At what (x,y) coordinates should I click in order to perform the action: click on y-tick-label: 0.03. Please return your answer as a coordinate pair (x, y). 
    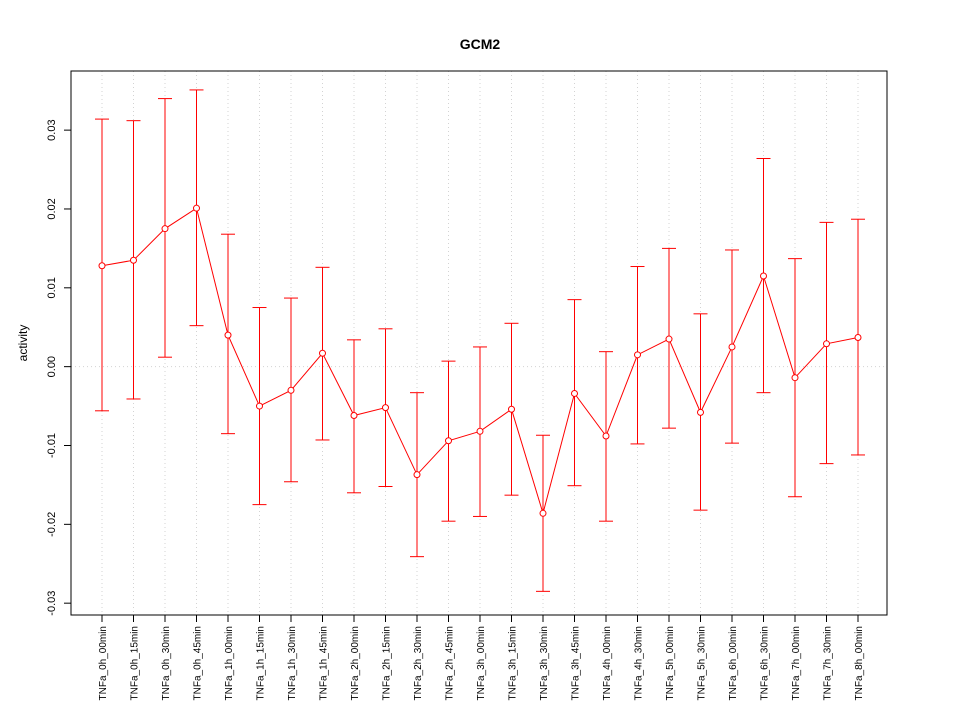
    Looking at the image, I should click on (52, 129).